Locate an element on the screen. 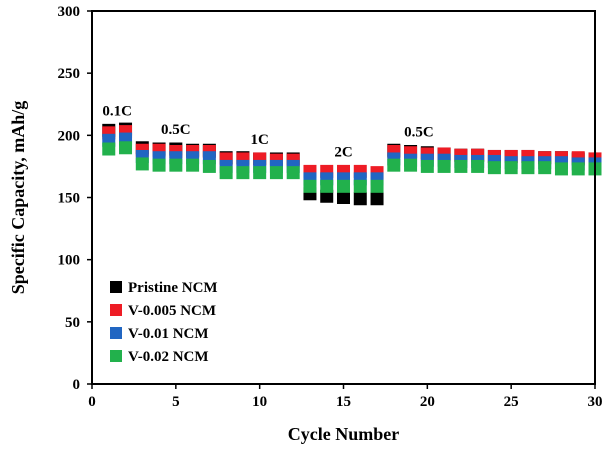  legend-swatch-v-0-01-ncm is located at coordinates (116, 333).